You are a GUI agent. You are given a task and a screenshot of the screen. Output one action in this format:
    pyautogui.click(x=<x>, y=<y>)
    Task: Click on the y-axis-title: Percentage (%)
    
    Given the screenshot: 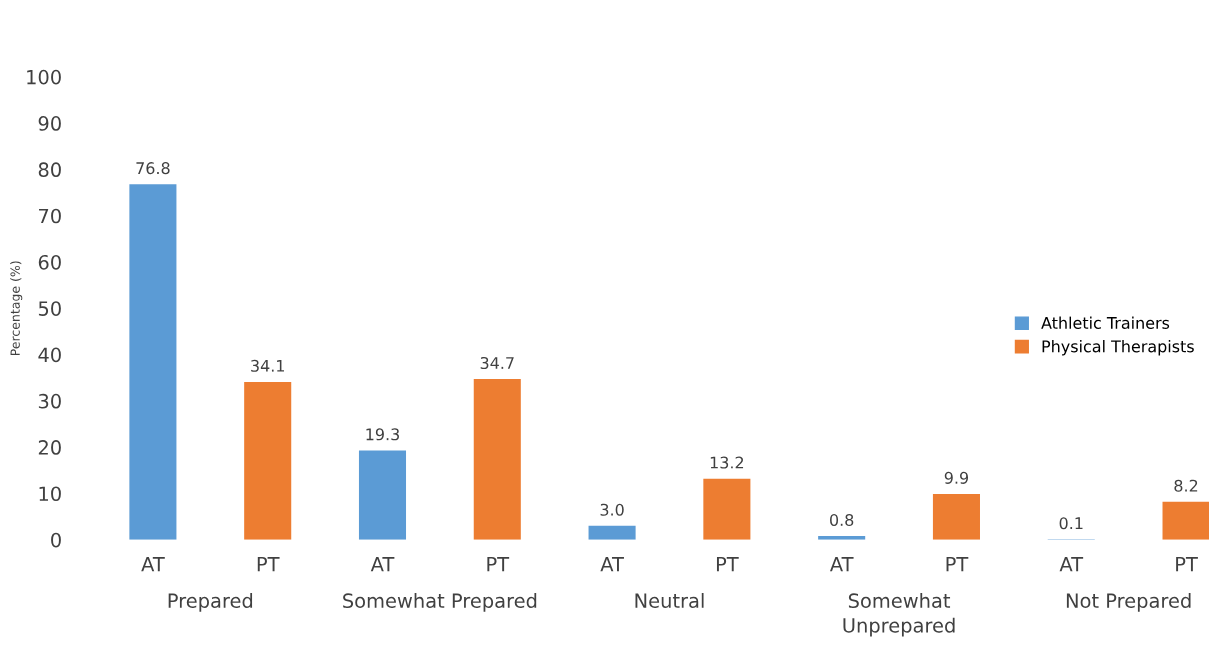 What is the action you would take?
    pyautogui.click(x=16, y=308)
    